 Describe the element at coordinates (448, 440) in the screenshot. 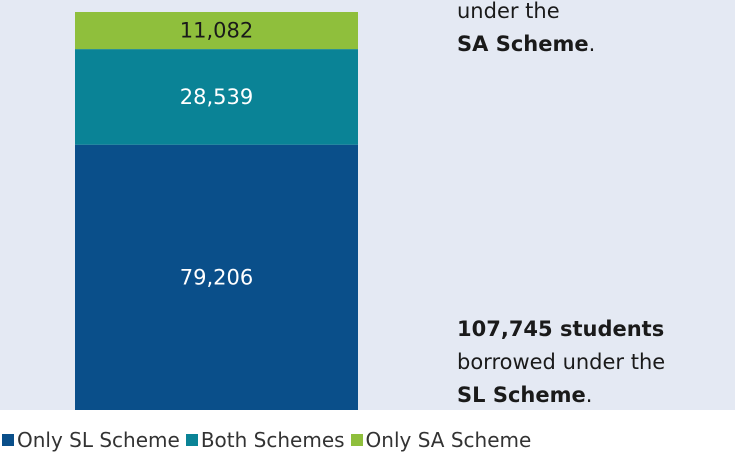

I see `legend-label: Only SA Scheme` at that location.